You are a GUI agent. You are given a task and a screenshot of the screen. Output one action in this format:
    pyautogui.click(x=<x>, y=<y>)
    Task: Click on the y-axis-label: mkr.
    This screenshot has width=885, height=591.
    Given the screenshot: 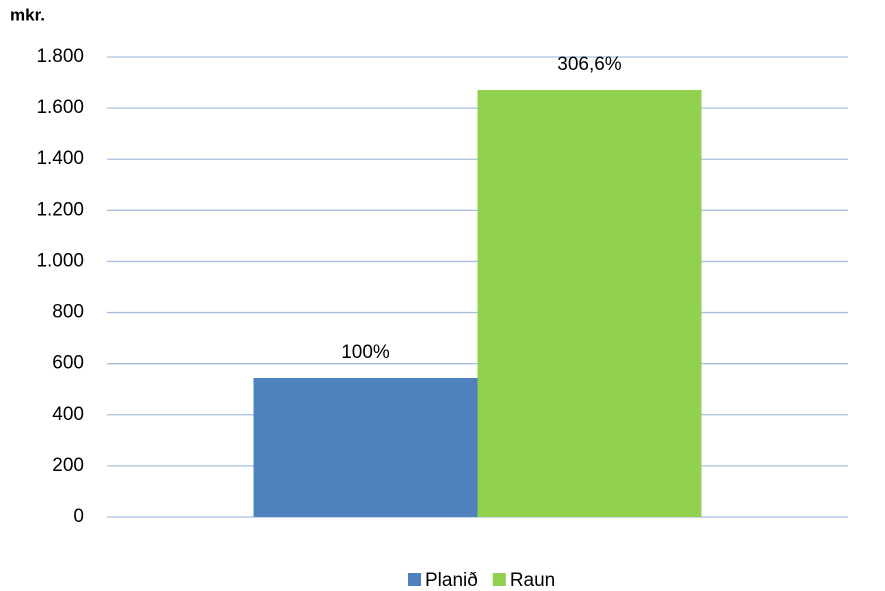 What is the action you would take?
    pyautogui.click(x=27, y=14)
    